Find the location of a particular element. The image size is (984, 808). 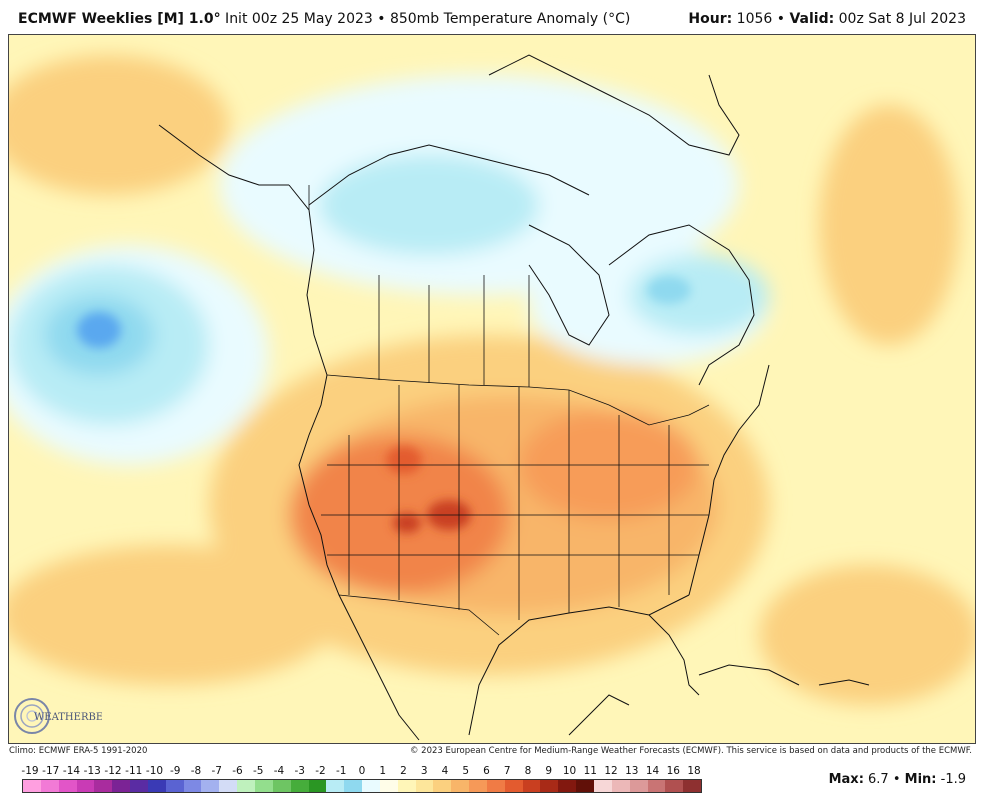

coastline-florida is located at coordinates (674, 655).